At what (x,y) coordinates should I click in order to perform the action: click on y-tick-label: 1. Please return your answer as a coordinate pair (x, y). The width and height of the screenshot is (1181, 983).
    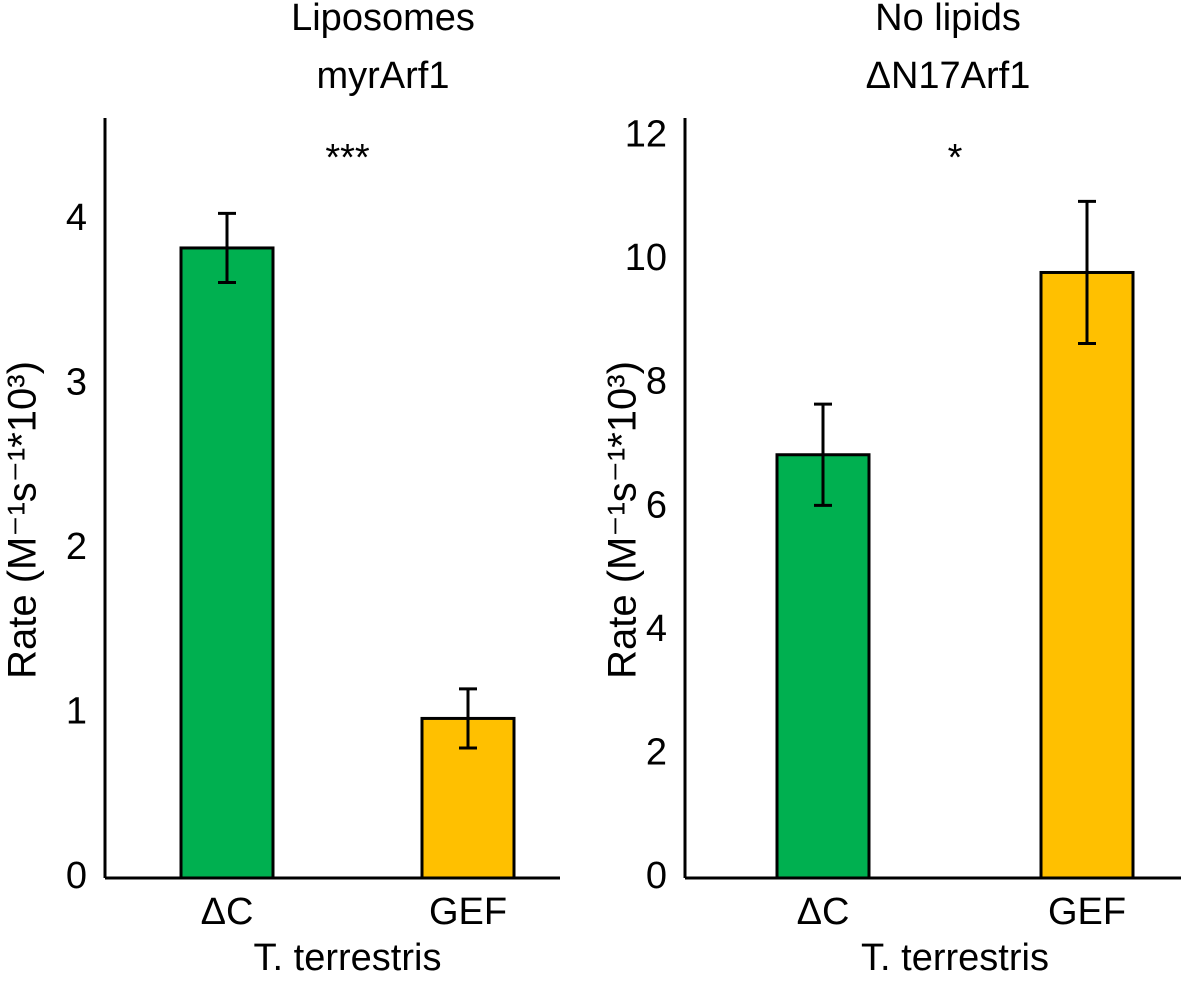
    Looking at the image, I should click on (76, 712).